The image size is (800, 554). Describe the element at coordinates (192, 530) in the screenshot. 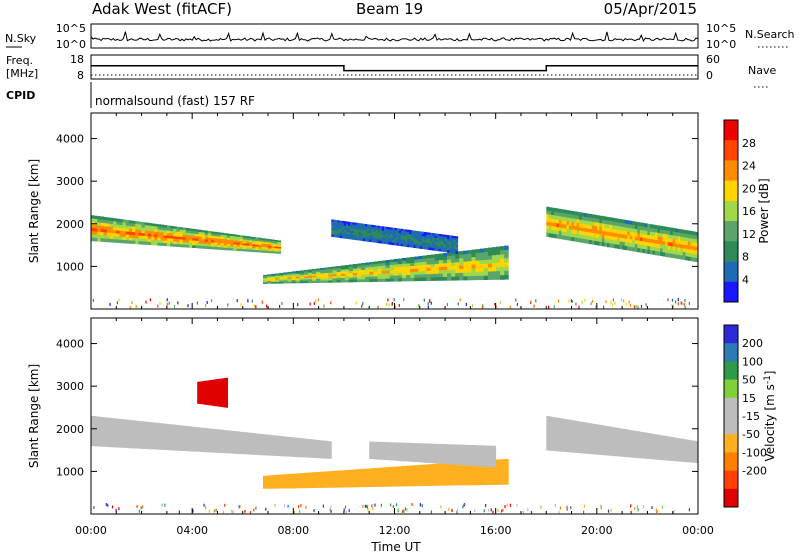

I see `x-tick-label: 04:00` at that location.